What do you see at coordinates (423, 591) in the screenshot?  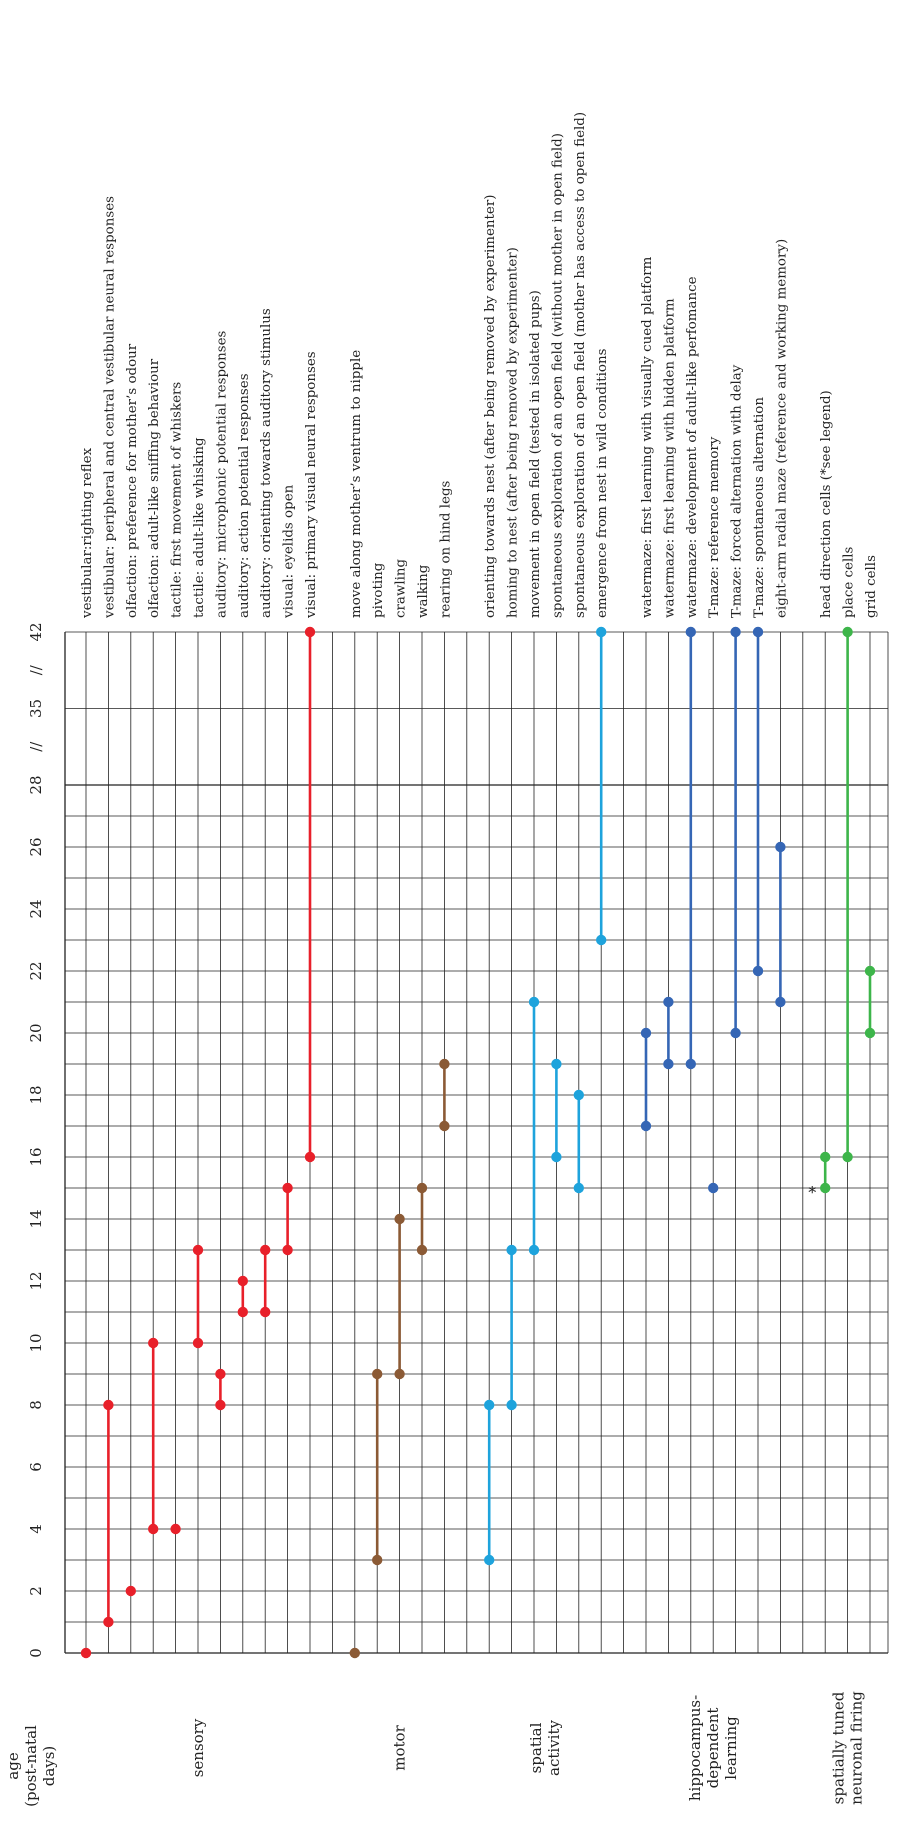 I see `event-label: walking` at bounding box center [423, 591].